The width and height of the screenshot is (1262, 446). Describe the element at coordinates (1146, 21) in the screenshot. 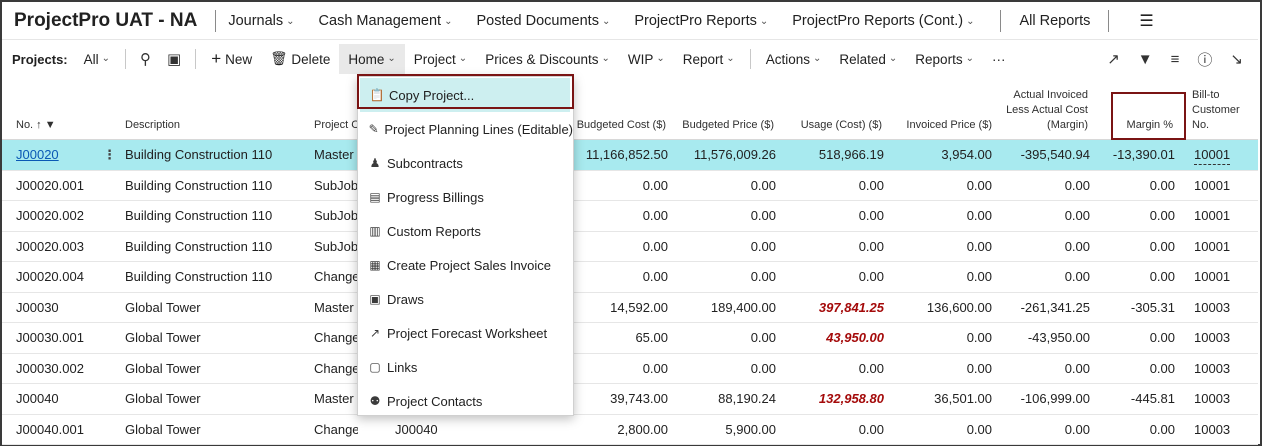

I see `hamburger-menu-icon: ☰` at that location.